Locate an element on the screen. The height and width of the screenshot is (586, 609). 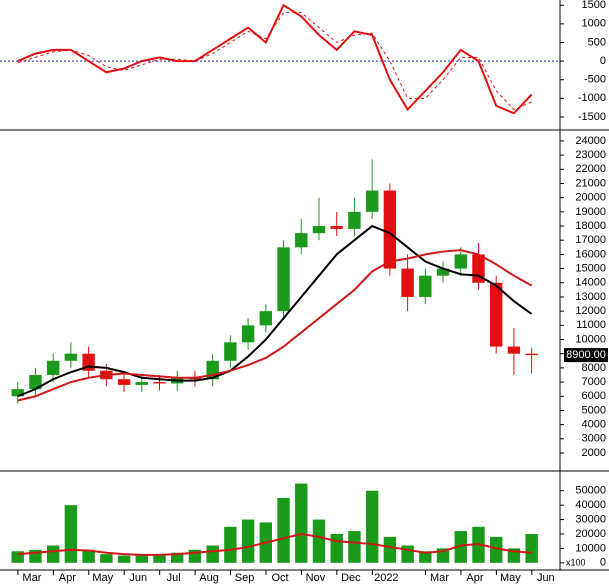
y-tick-label: 5000 is located at coordinates (594, 410).